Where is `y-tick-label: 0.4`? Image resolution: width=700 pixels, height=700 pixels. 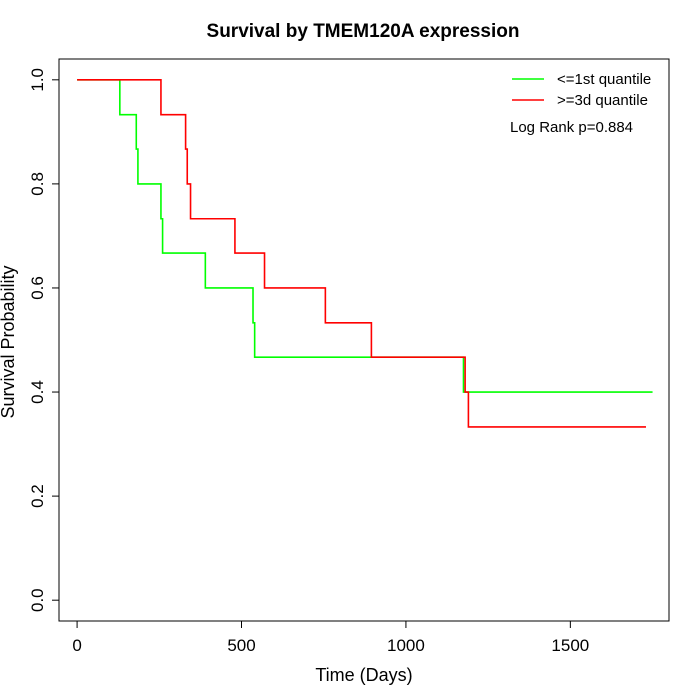
y-tick-label: 0.4 is located at coordinates (37, 392).